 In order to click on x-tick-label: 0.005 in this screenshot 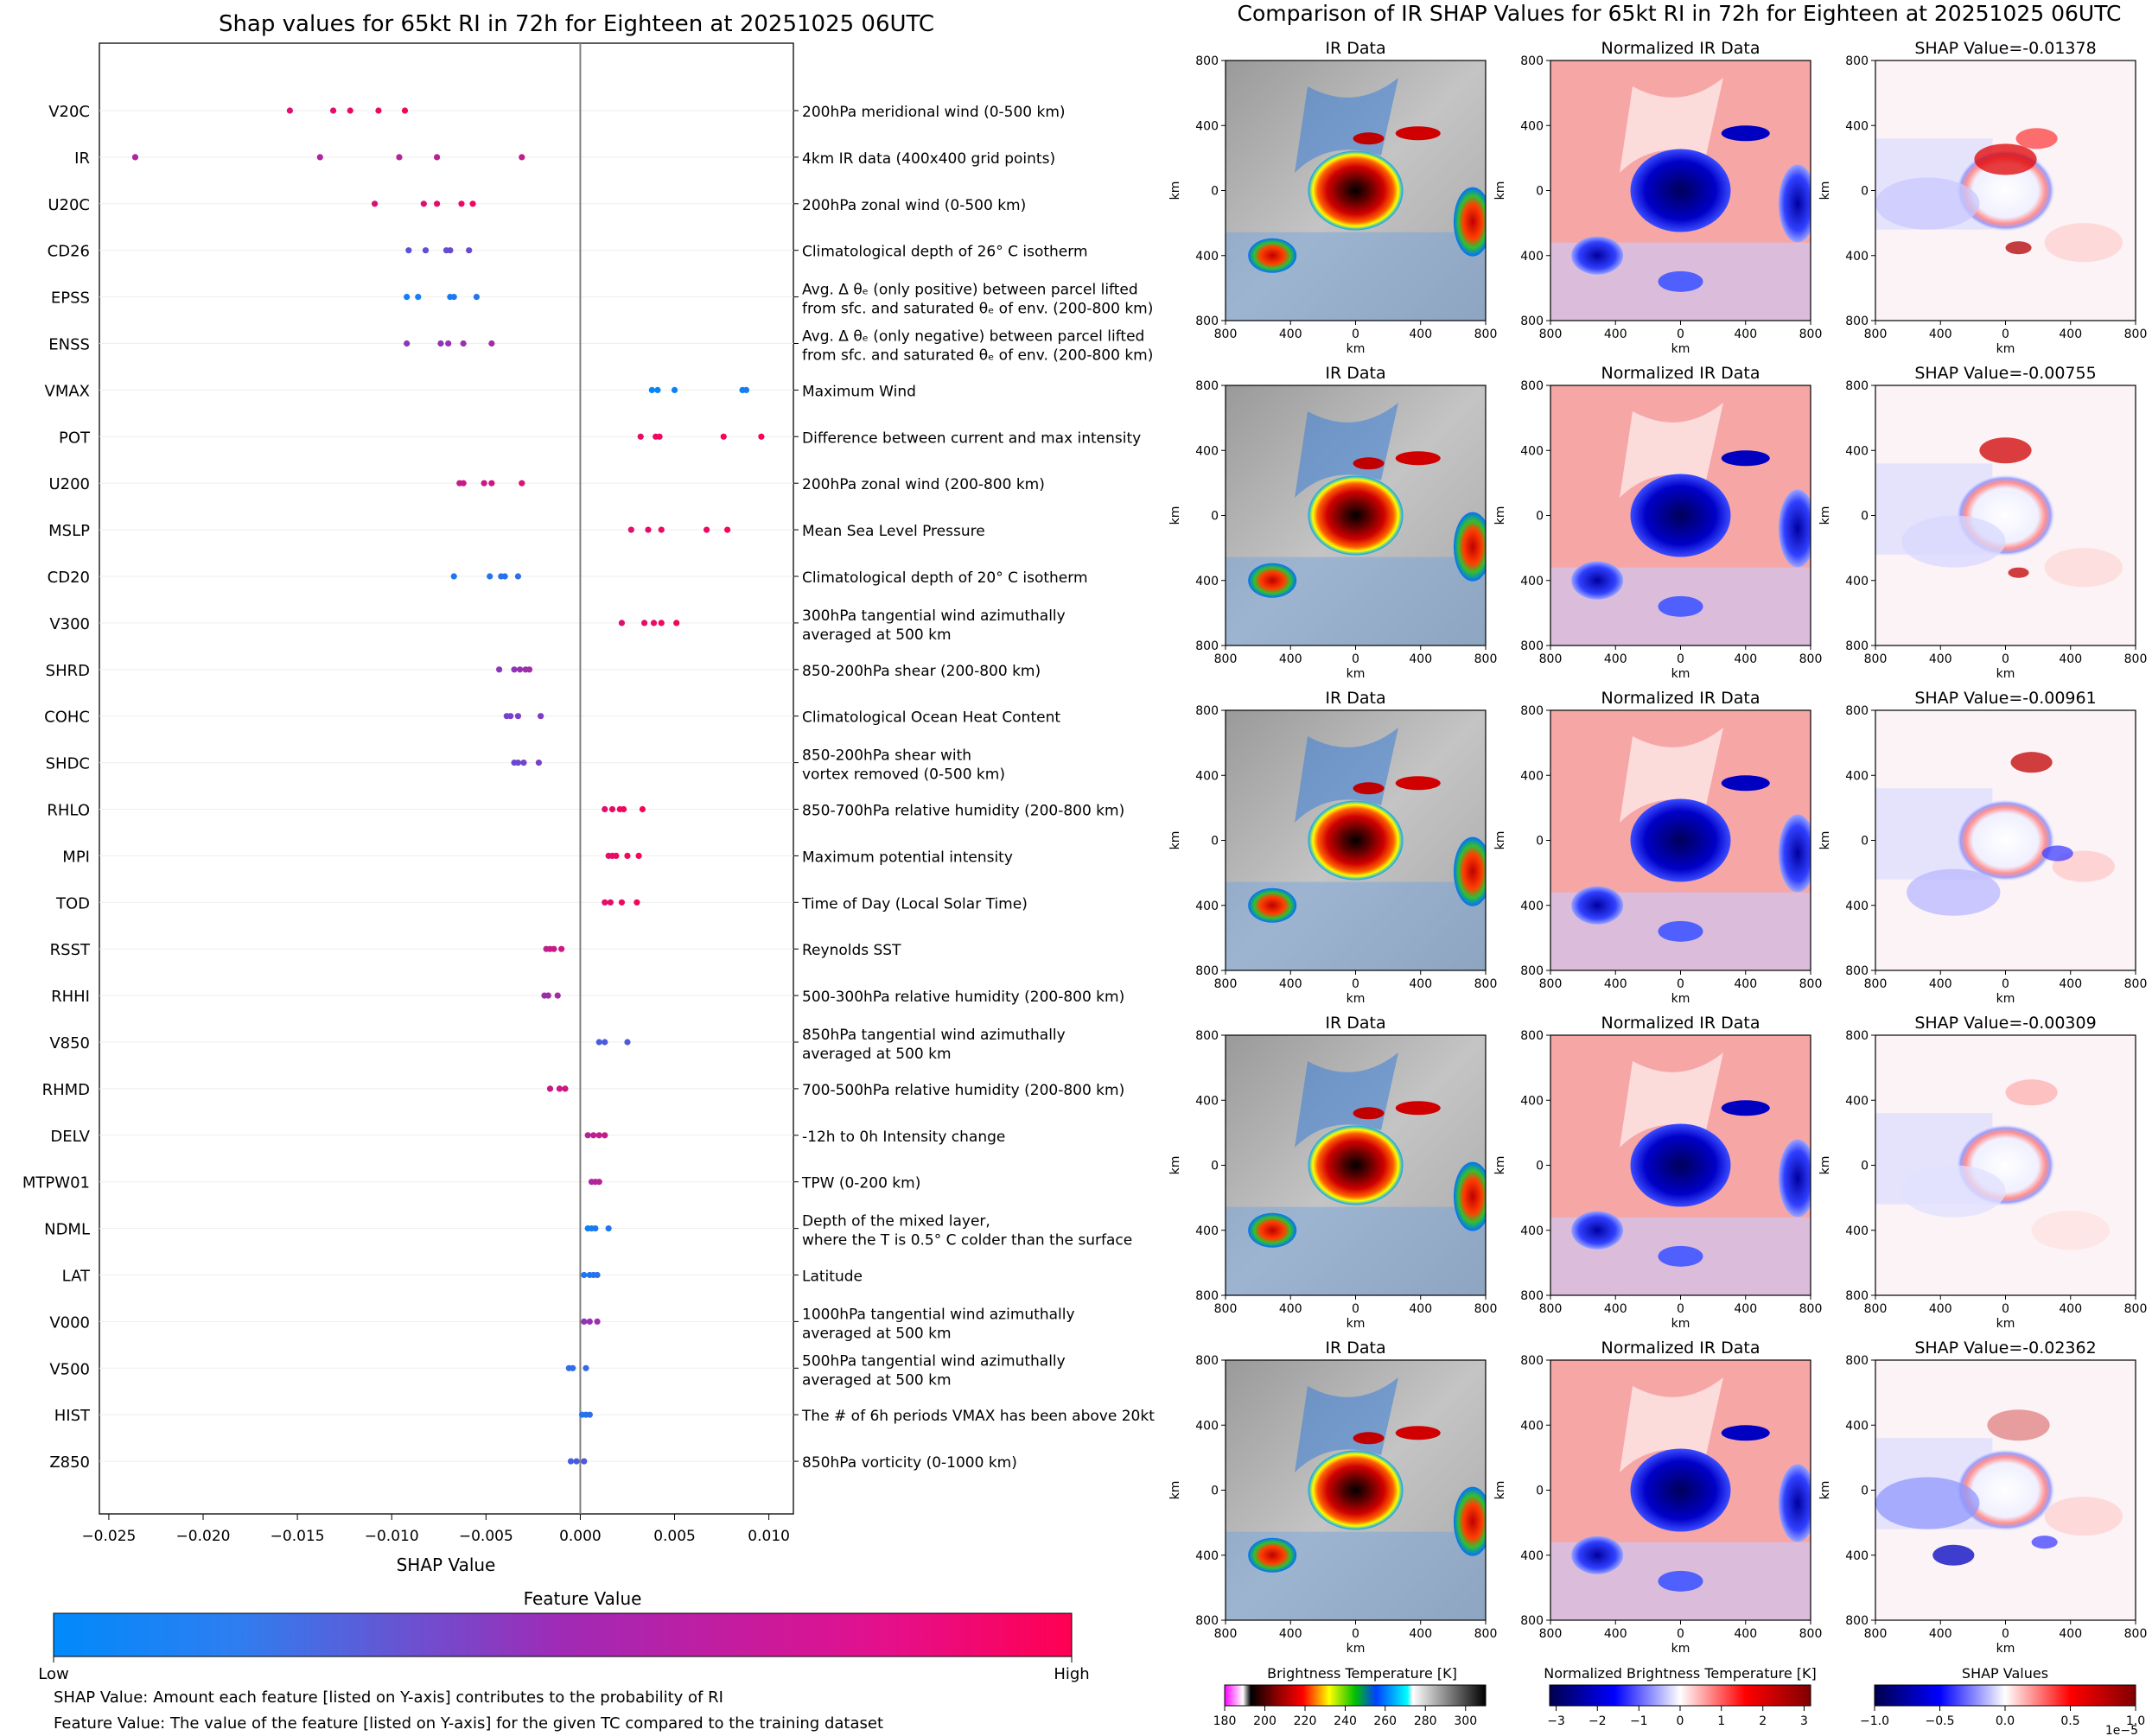, I will do `click(674, 1536)`.